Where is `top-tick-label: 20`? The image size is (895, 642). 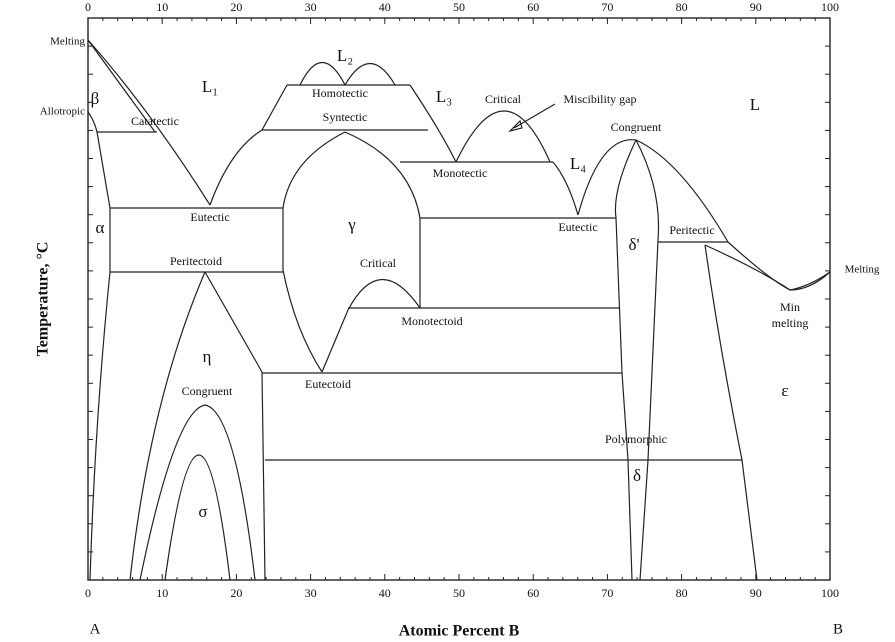 top-tick-label: 20 is located at coordinates (236, 7).